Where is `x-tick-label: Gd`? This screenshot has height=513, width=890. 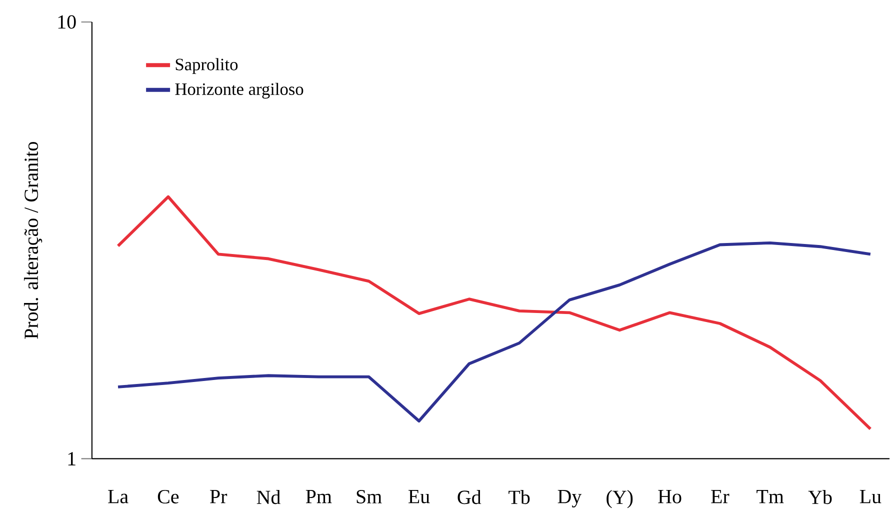
x-tick-label: Gd is located at coordinates (470, 497).